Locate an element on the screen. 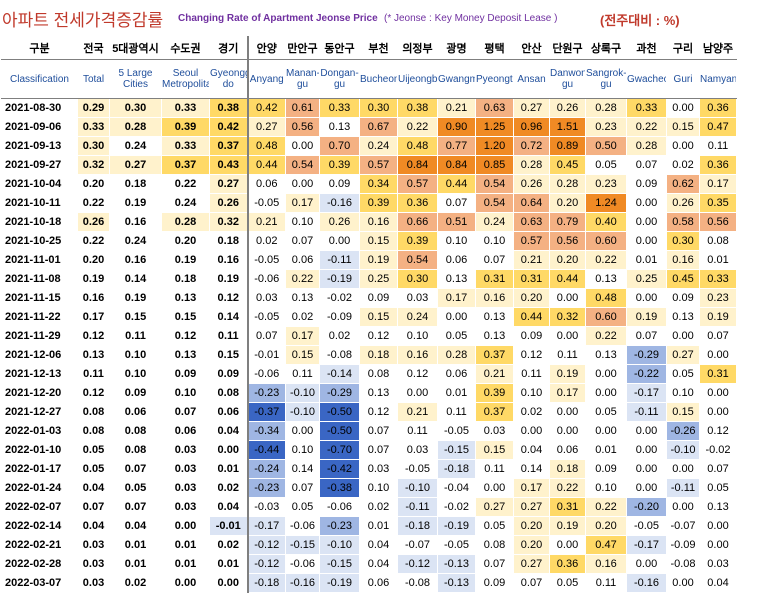 Image resolution: width=773 pixels, height=593 pixels. jeonse-note: (* Jeonse : Key Money Deposit Lease ) is located at coordinates (471, 18).